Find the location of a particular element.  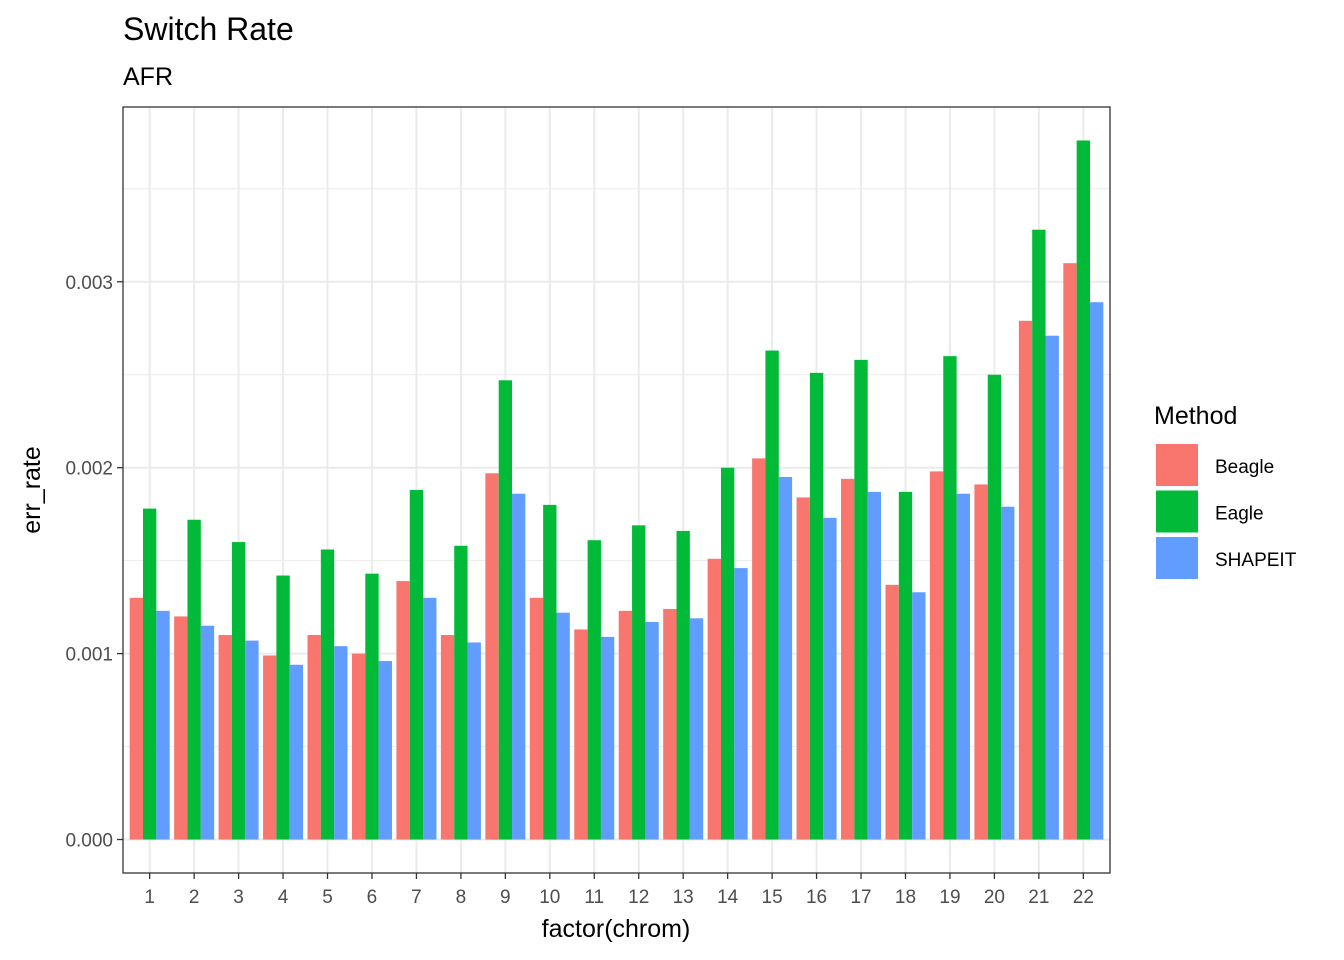

x-tick-label: 19 is located at coordinates (949, 897).